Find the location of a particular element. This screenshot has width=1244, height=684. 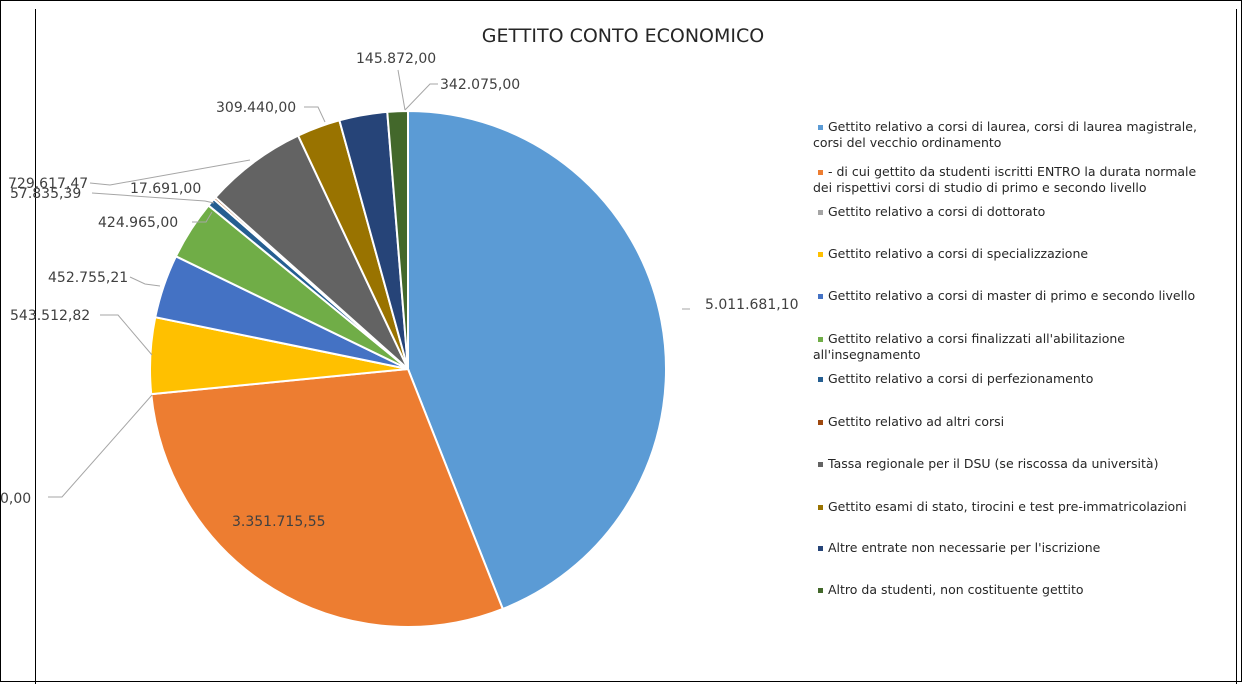

legend-item: Gettito relativo a corsi di dottorato is located at coordinates (931, 211).